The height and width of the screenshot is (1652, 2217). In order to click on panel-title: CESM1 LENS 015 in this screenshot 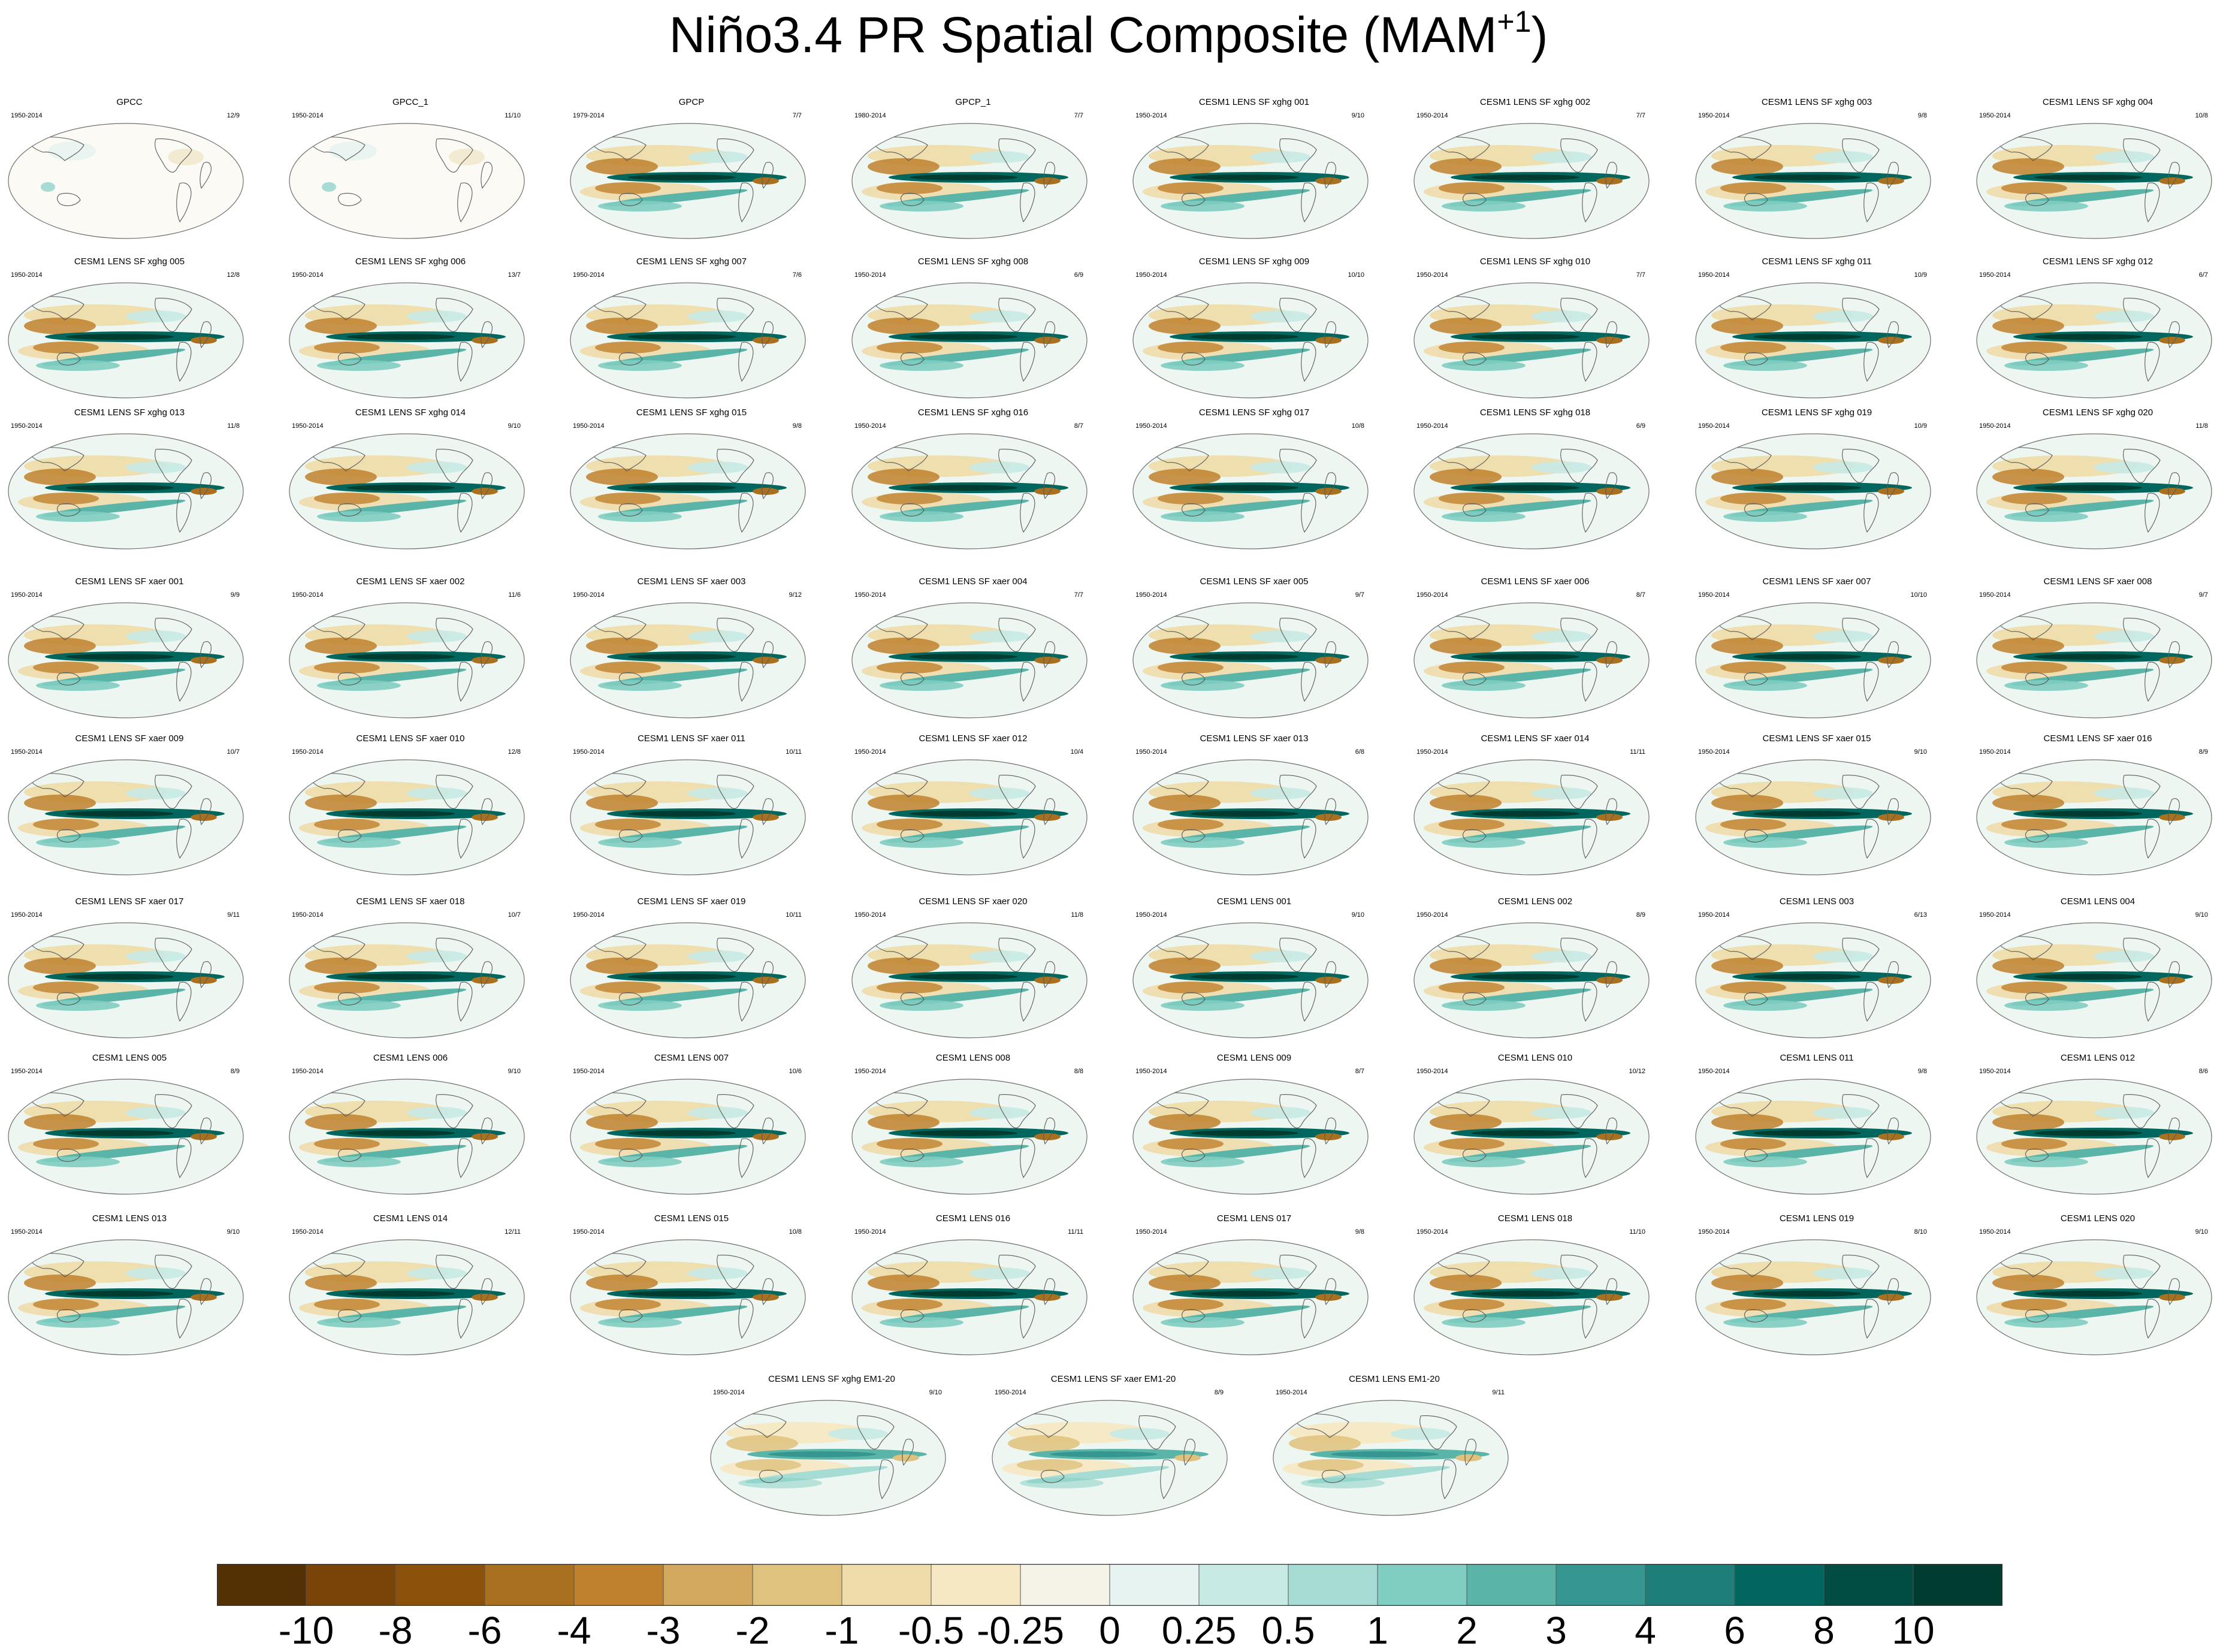, I will do `click(691, 1218)`.